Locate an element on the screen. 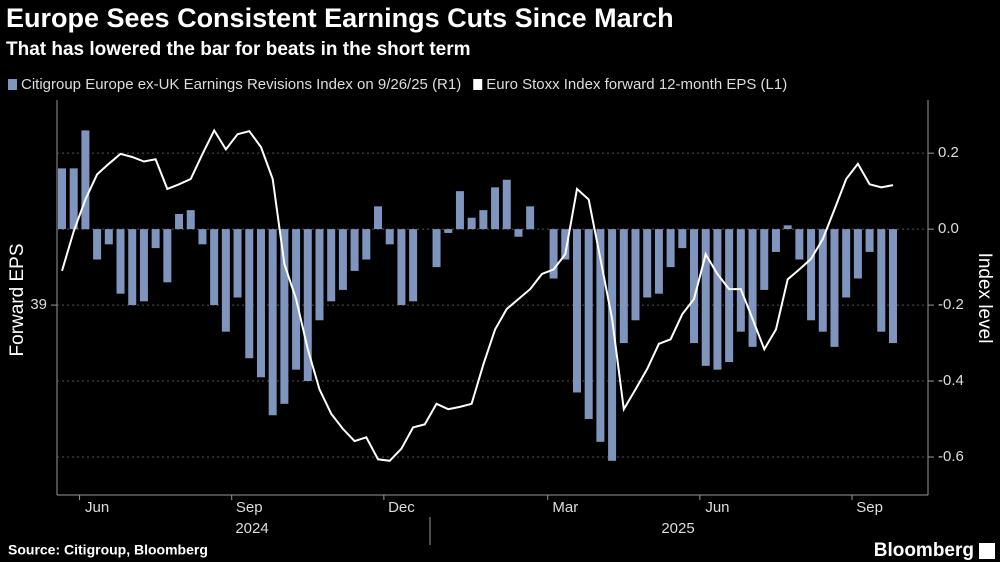 Image resolution: width=1000 pixels, height=562 pixels. y2-tick-label: -0.6 is located at coordinates (951, 456).